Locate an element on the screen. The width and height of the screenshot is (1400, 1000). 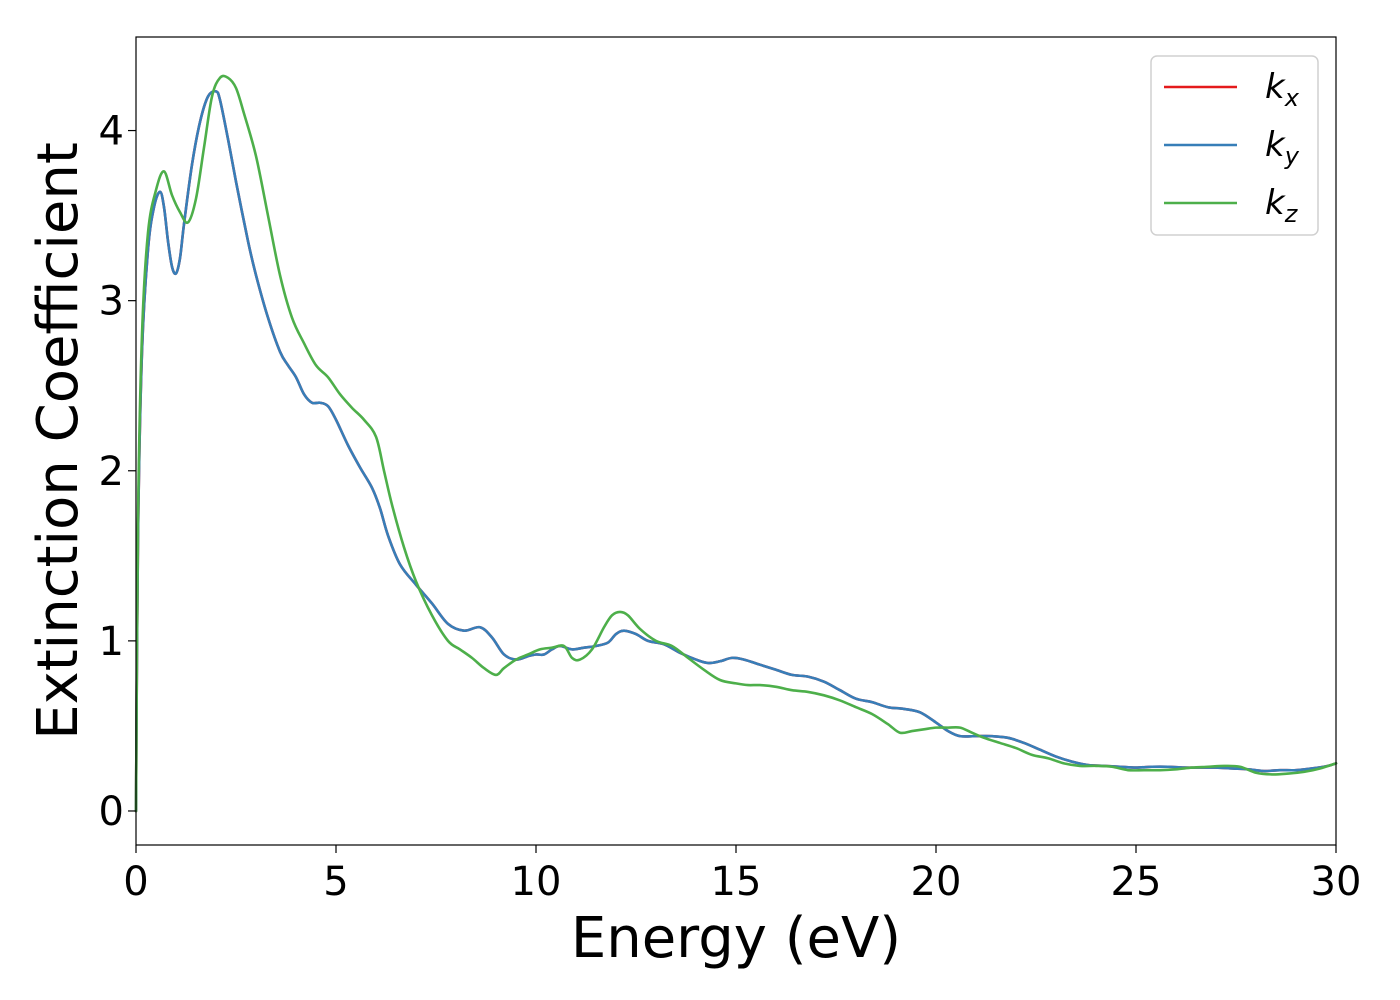
y-axis-title: Extinction Coefficient is located at coordinates (58, 441).